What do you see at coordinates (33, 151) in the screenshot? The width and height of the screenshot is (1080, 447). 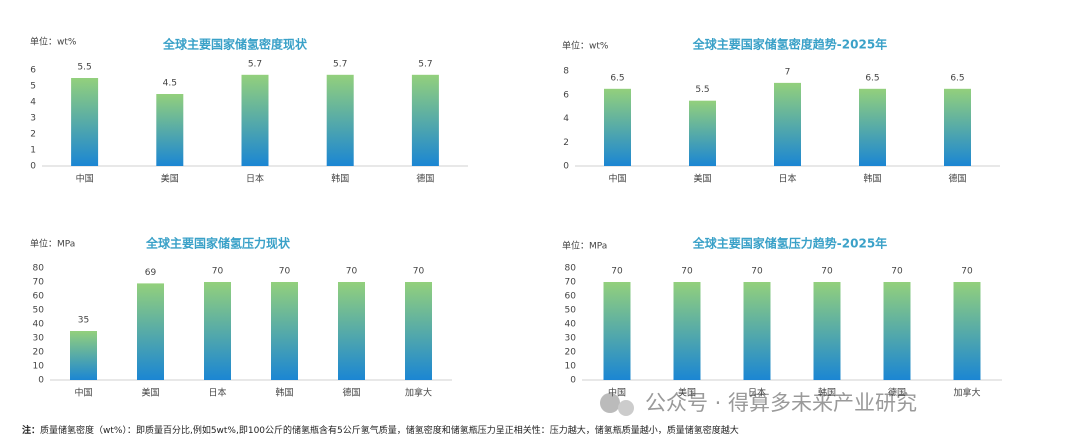 I see `y-tick-label: 1` at bounding box center [33, 151].